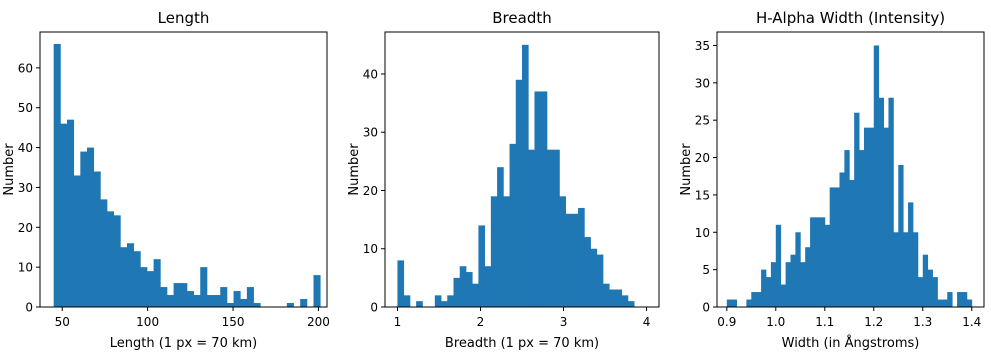 The height and width of the screenshot is (355, 991). I want to click on chart-title: Breadth, so click(521, 18).